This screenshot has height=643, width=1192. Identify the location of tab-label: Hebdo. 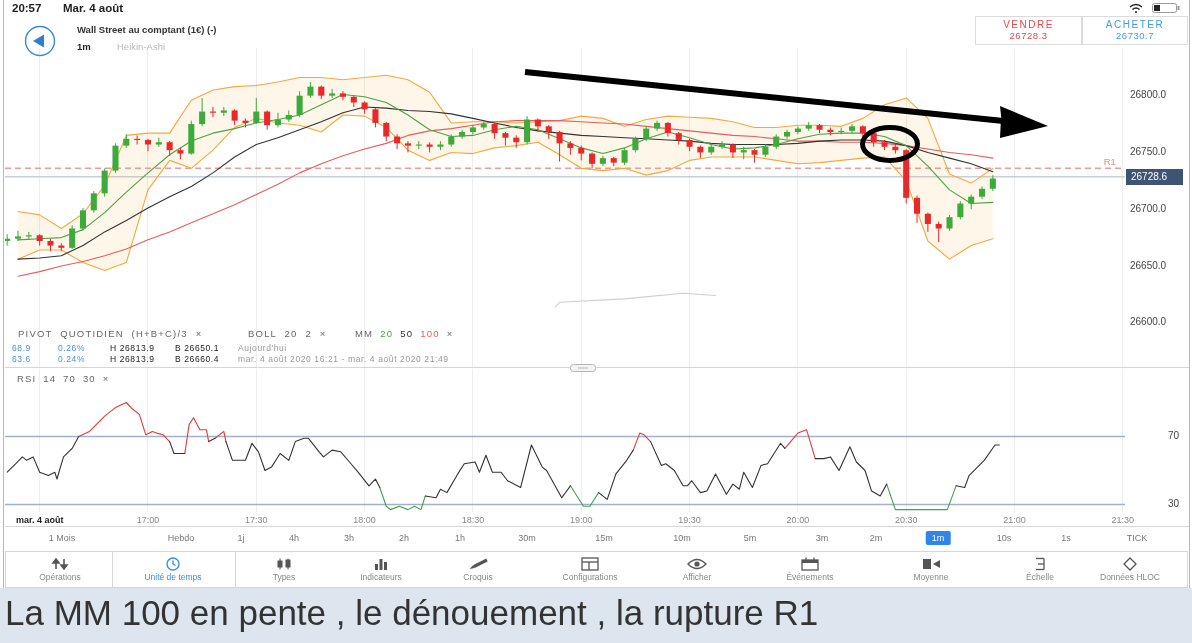
(181, 538).